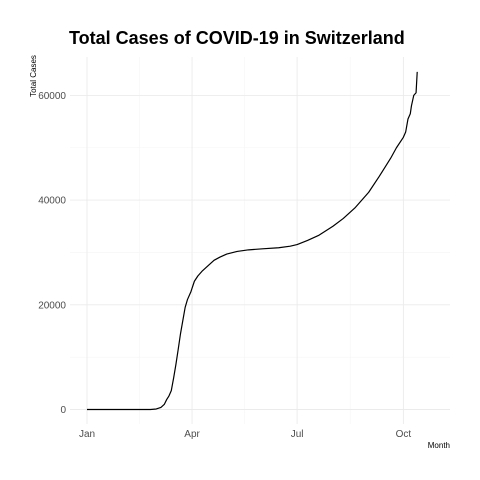 The width and height of the screenshot is (480, 480). I want to click on x-tick-label: Jul, so click(297, 434).